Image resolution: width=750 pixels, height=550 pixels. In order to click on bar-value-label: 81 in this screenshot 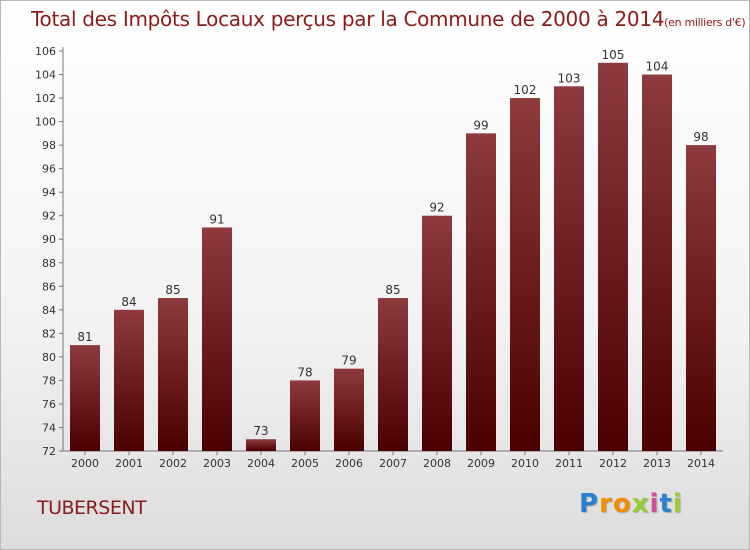, I will do `click(84, 337)`.